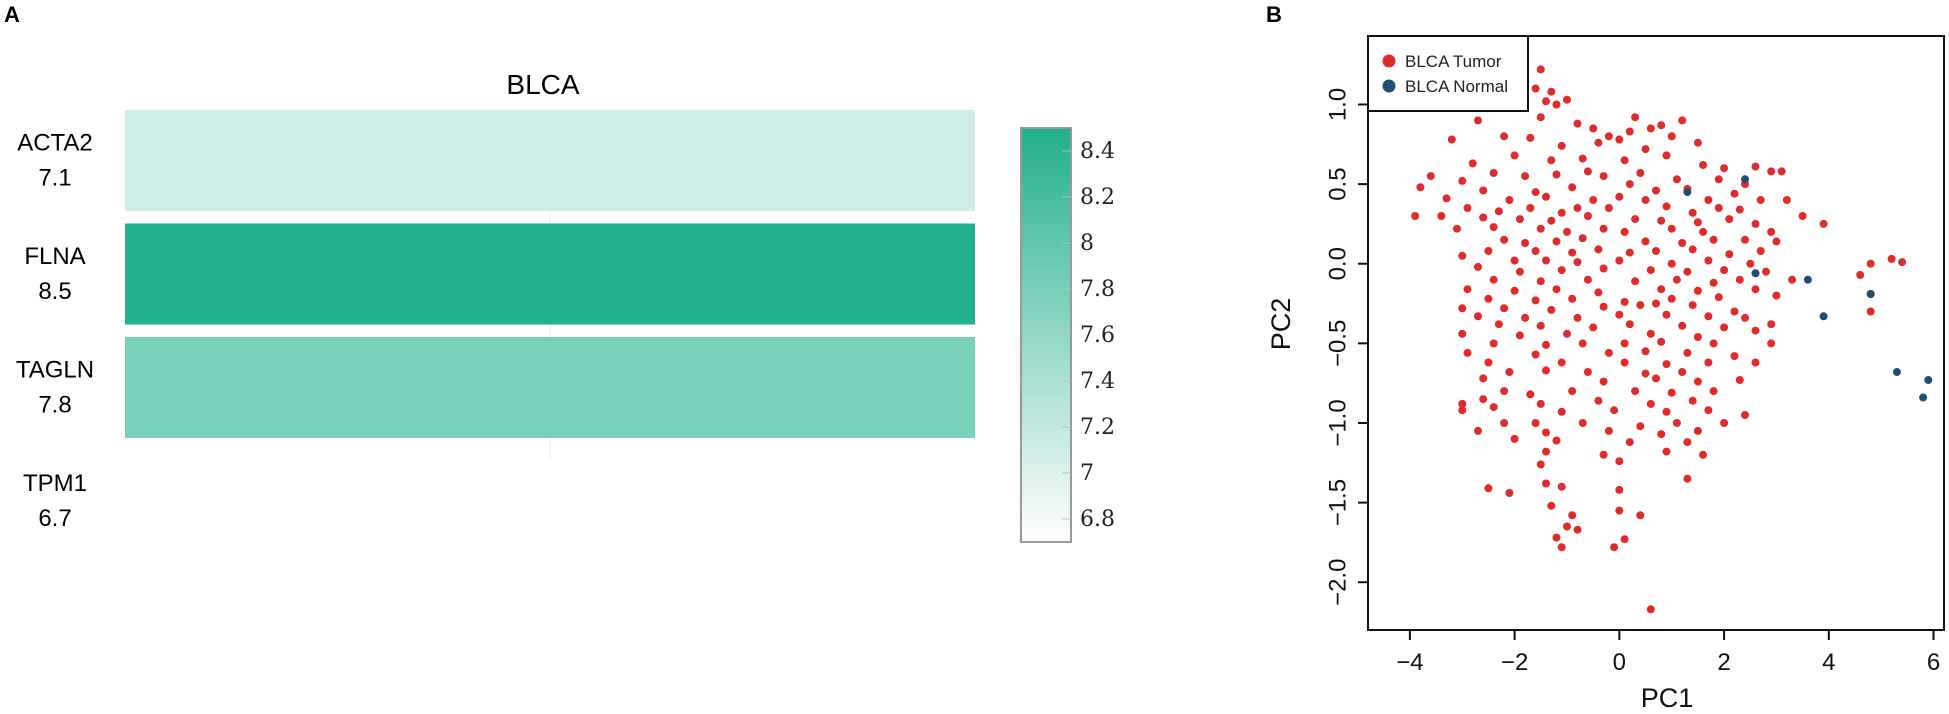 This screenshot has width=1949, height=714. I want to click on heatmap-row-labels: ACTA2 7.1 FLNA 8.5 TAGLN 7.8 TPM1 6.7, so click(55, 331).